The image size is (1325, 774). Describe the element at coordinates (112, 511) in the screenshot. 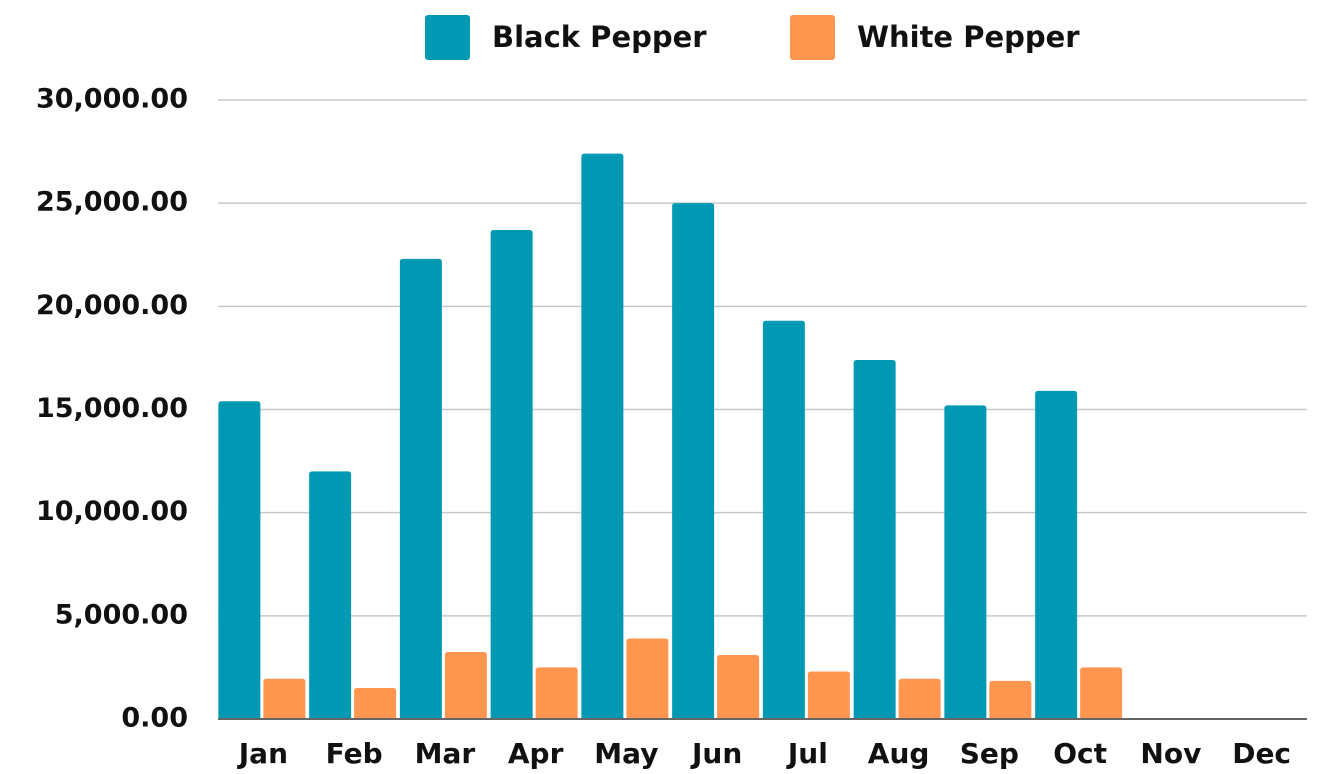

I see `y-tick-label: 10,000.00` at that location.